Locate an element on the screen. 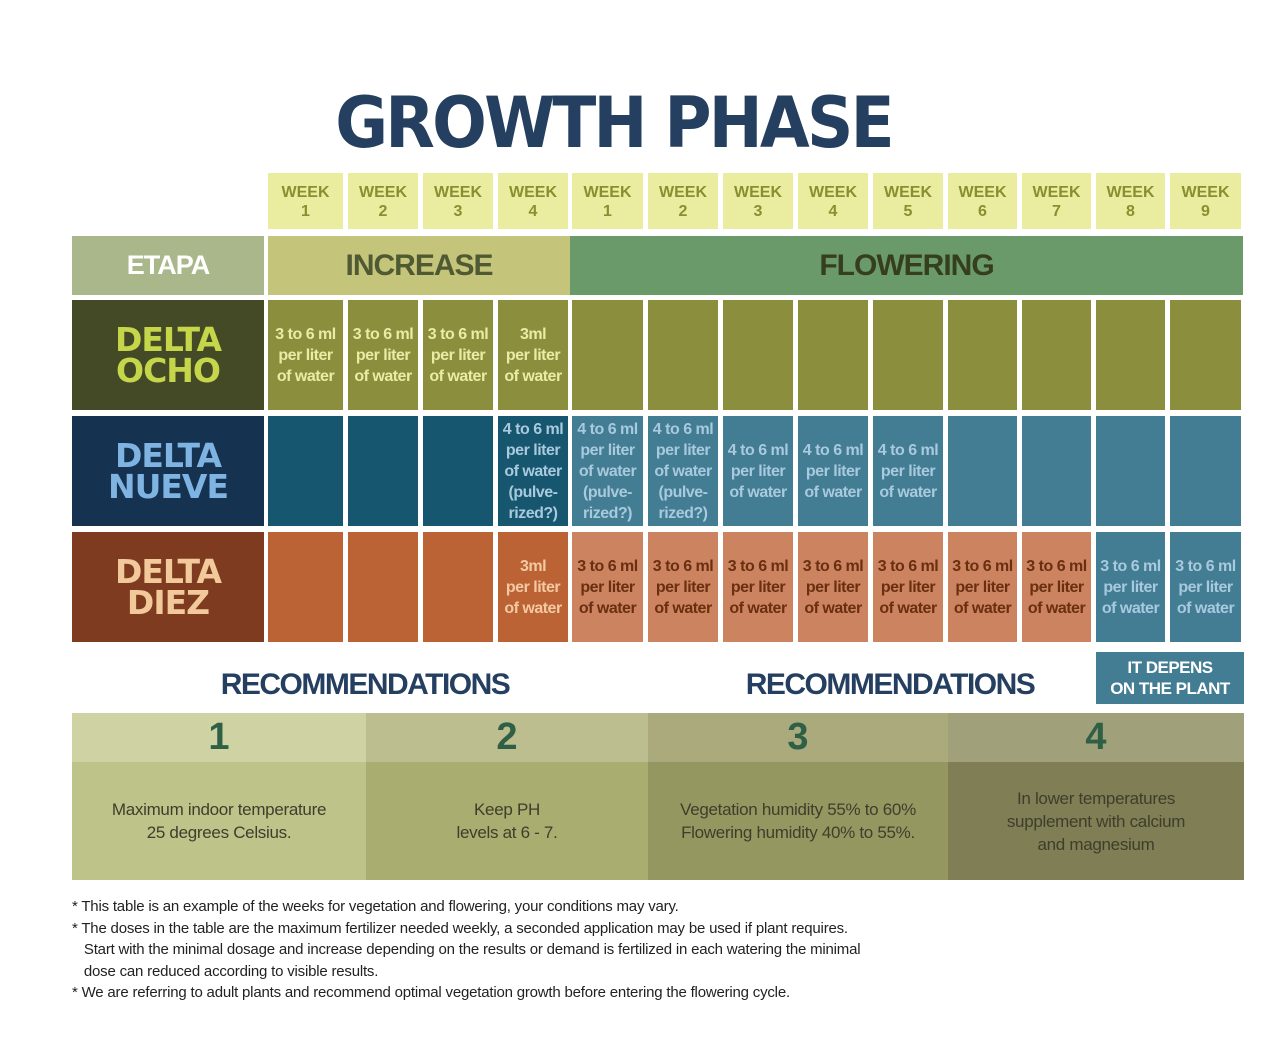  rec-band-2-top is located at coordinates (507, 737).